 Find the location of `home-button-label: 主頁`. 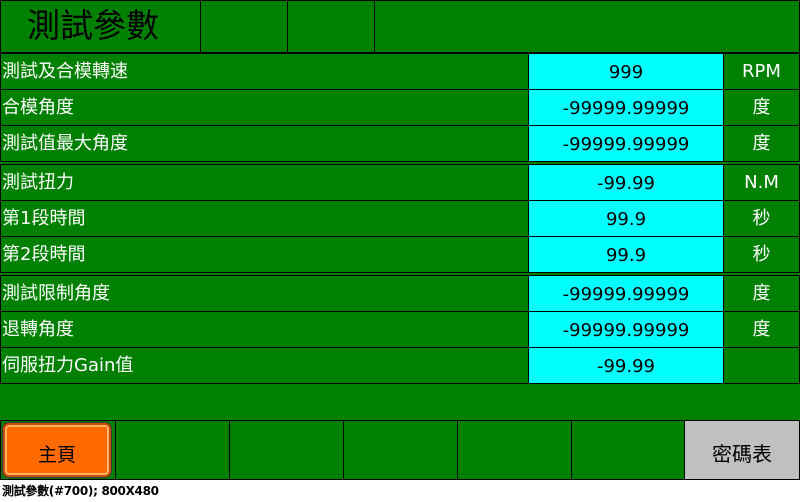

home-button-label: 主頁 is located at coordinates (56, 455).